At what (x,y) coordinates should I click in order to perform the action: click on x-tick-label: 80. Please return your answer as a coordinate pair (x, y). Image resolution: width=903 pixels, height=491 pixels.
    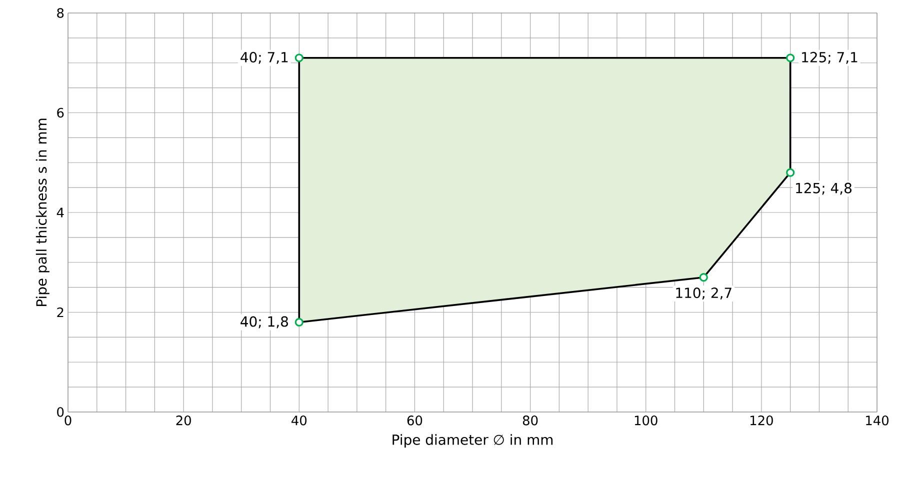
    Looking at the image, I should click on (530, 421).